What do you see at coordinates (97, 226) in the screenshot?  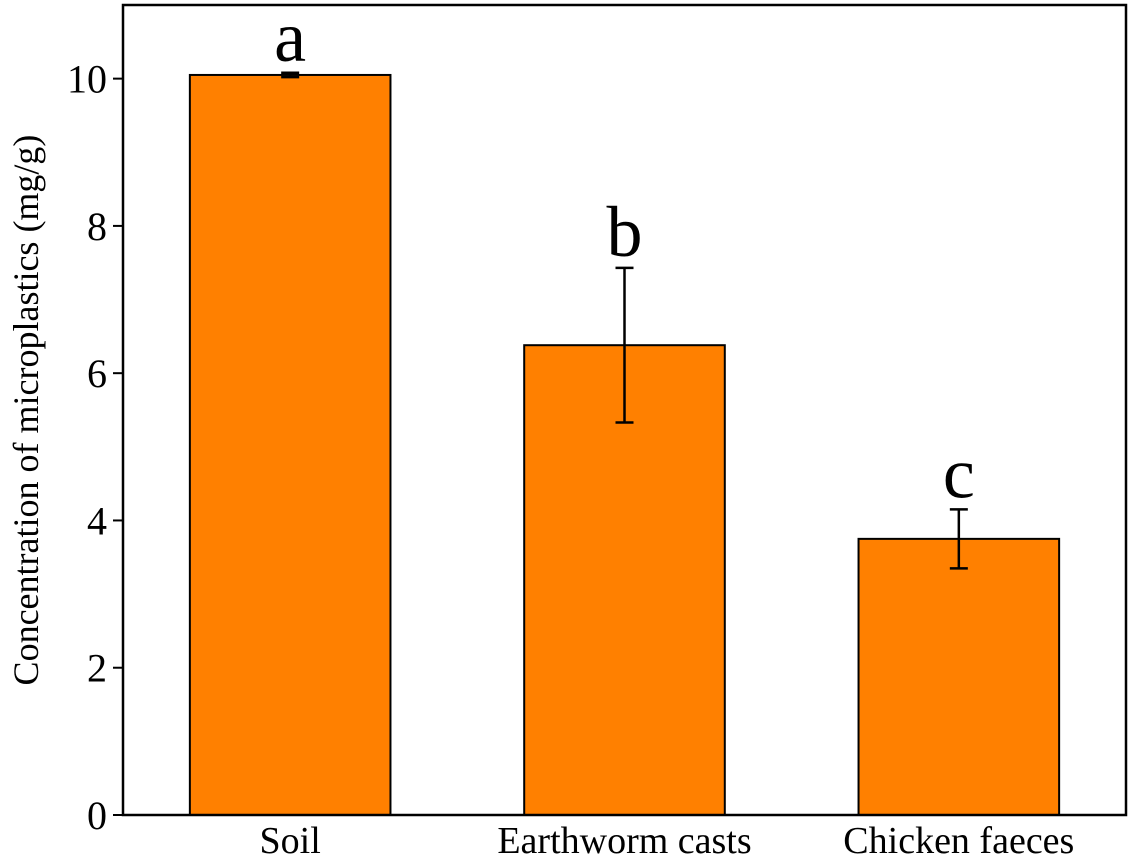 I see `y-tick-label: 8` at bounding box center [97, 226].